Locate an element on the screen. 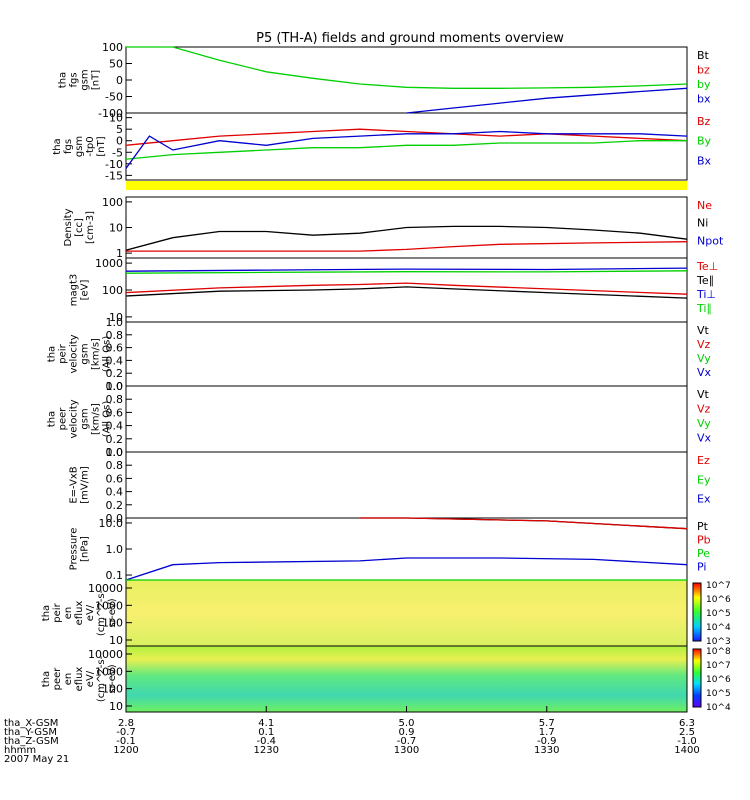 This screenshot has height=800, width=750. y-axis-label: [nT] is located at coordinates (101, 146).